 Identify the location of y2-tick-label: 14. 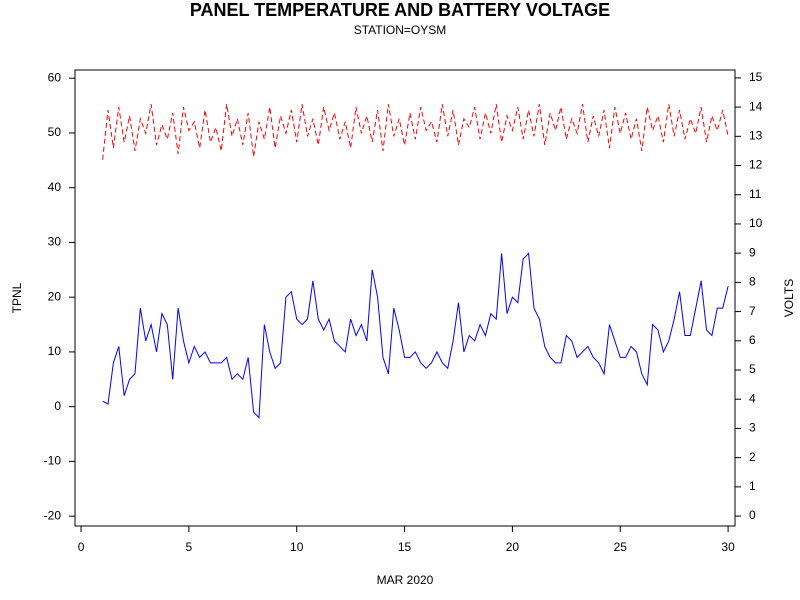
(756, 106).